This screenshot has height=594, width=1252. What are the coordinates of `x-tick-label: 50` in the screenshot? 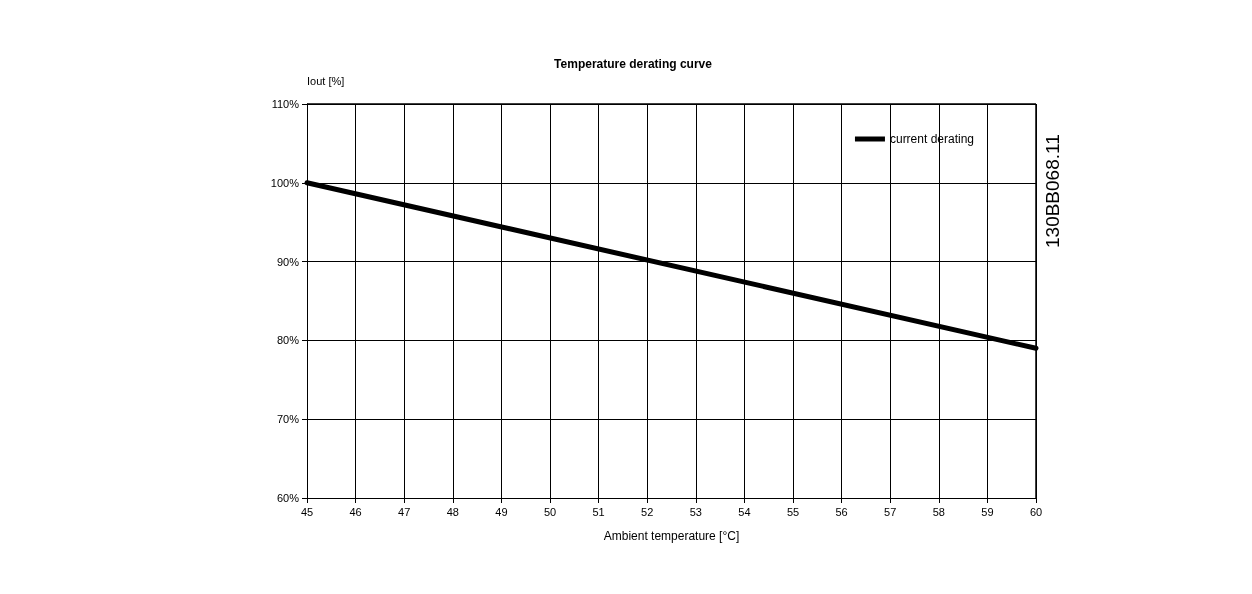 It's located at (550, 511).